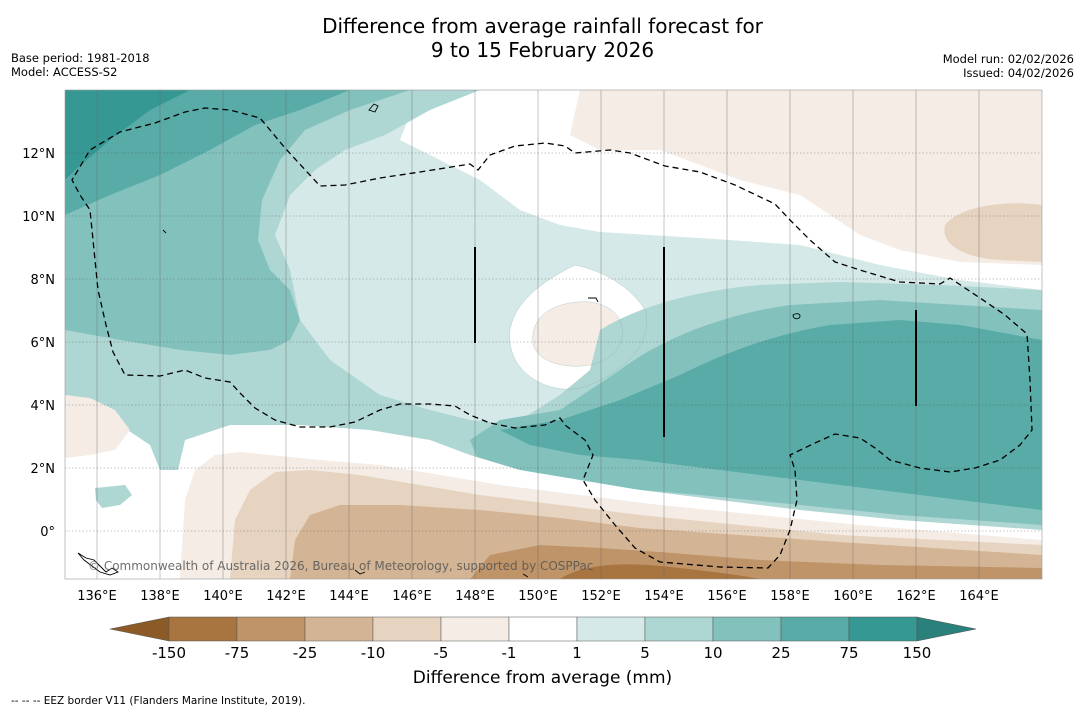 The height and width of the screenshot is (713, 1085). I want to click on lat-label-12n: 12°N, so click(38, 154).